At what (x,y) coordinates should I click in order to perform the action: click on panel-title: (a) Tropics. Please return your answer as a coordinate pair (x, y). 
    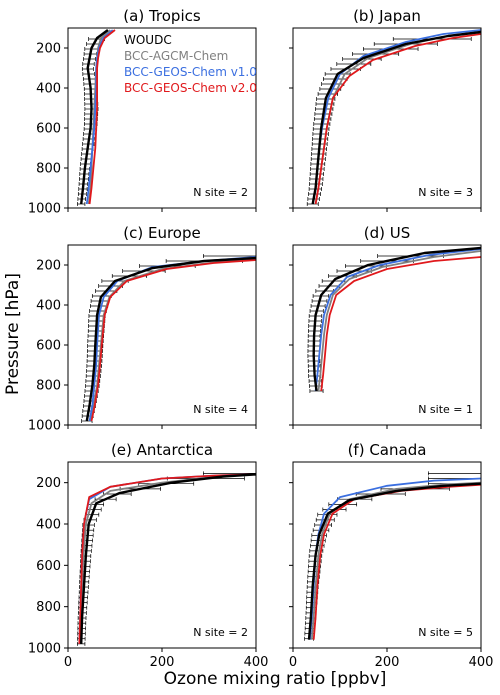
    Looking at the image, I should click on (162, 16).